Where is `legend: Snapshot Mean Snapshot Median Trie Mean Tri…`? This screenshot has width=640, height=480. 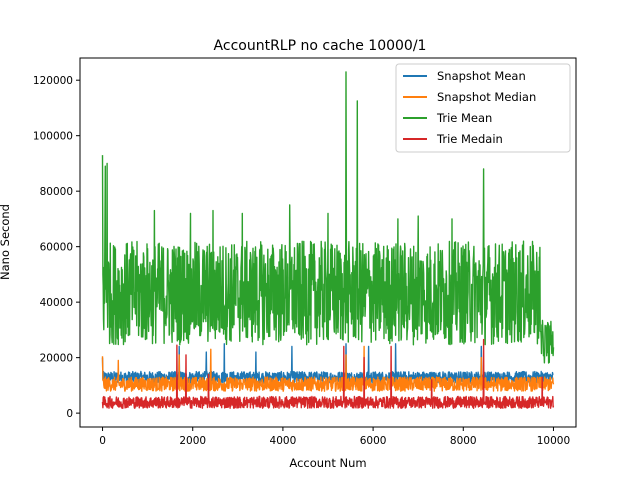
legend: Snapshot Mean Snapshot Median Trie Mean Tri… is located at coordinates (483, 108).